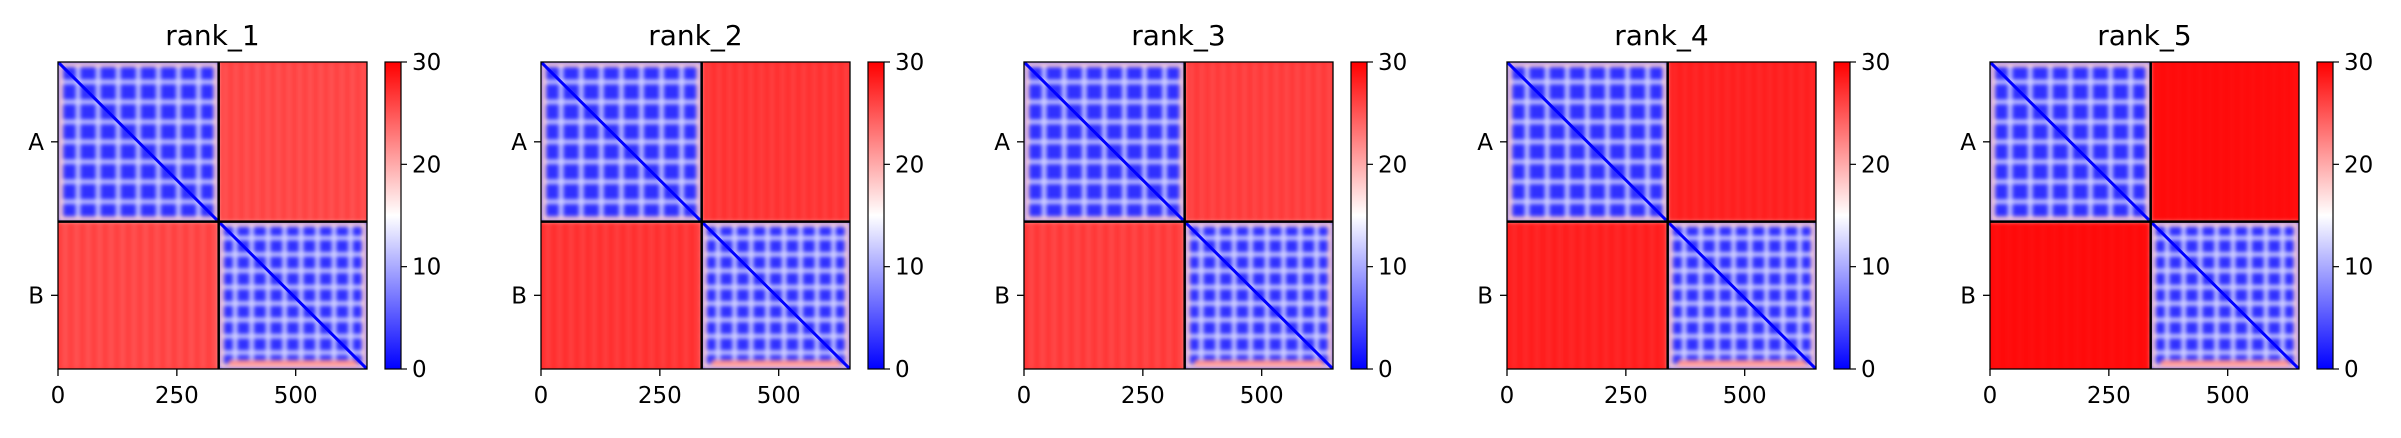 This screenshot has height=438, width=2401. What do you see at coordinates (2144, 35) in the screenshot?
I see `panel-title: rank_5` at bounding box center [2144, 35].